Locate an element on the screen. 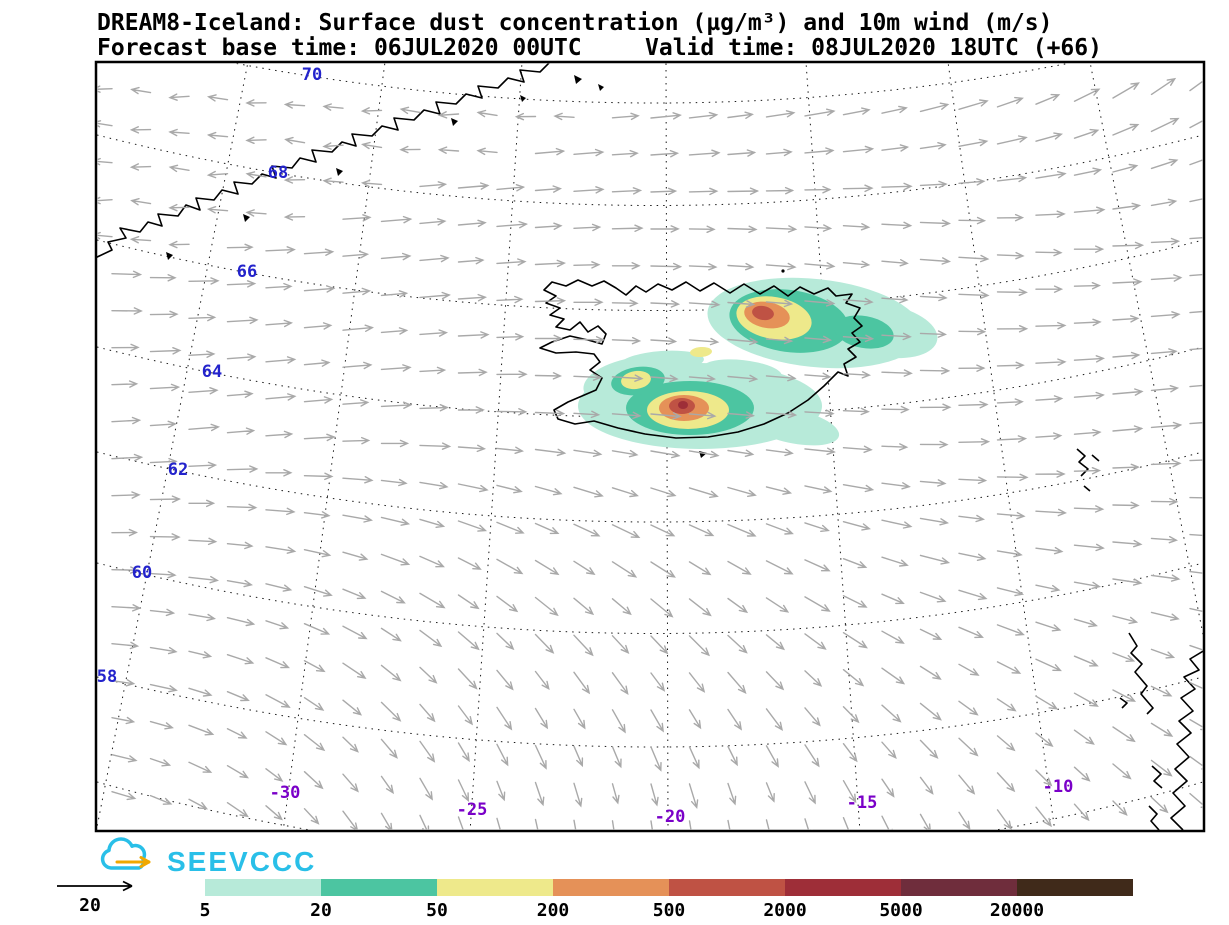 Image resolution: width=1229 pixels, height=925 pixels. greenland-coastline is located at coordinates (323, 160).